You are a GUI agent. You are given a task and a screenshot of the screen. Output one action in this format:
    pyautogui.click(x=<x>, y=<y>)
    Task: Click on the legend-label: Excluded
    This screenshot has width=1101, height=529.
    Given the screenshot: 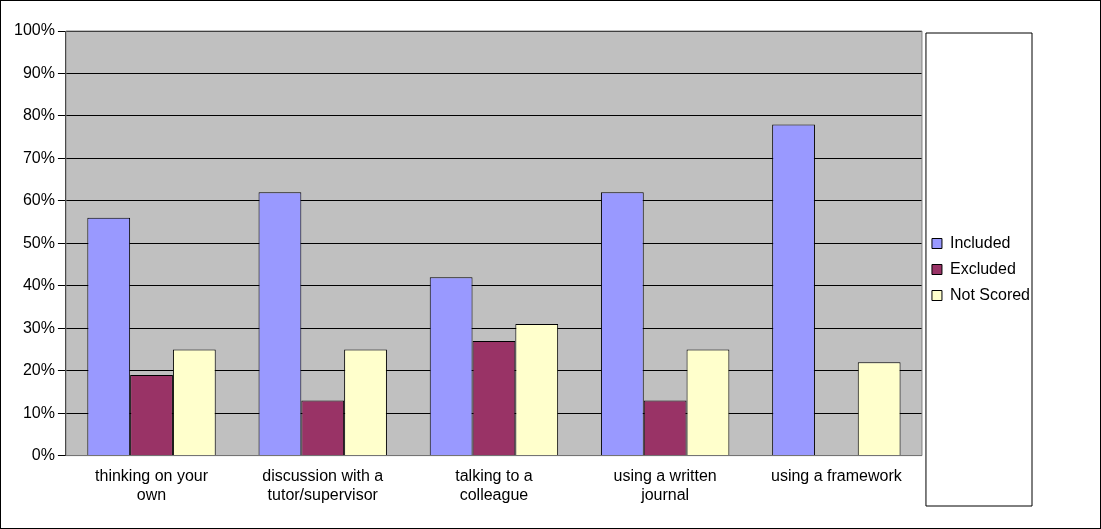 What is the action you would take?
    pyautogui.click(x=982, y=268)
    